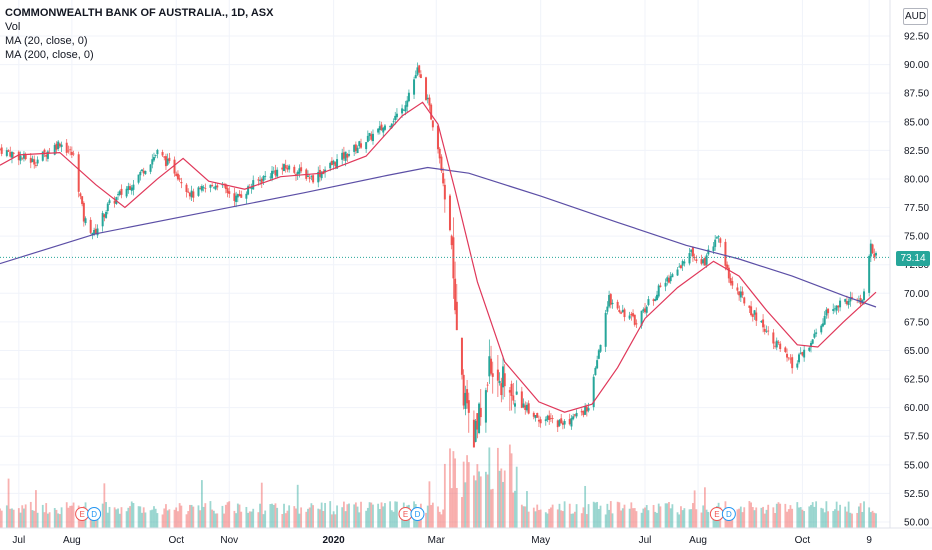 Image resolution: width=932 pixels, height=550 pixels. I want to click on time-axis: Jul Aug Oct Nov 2020 Mar May Jul Aug Oct 9, so click(466, 536).